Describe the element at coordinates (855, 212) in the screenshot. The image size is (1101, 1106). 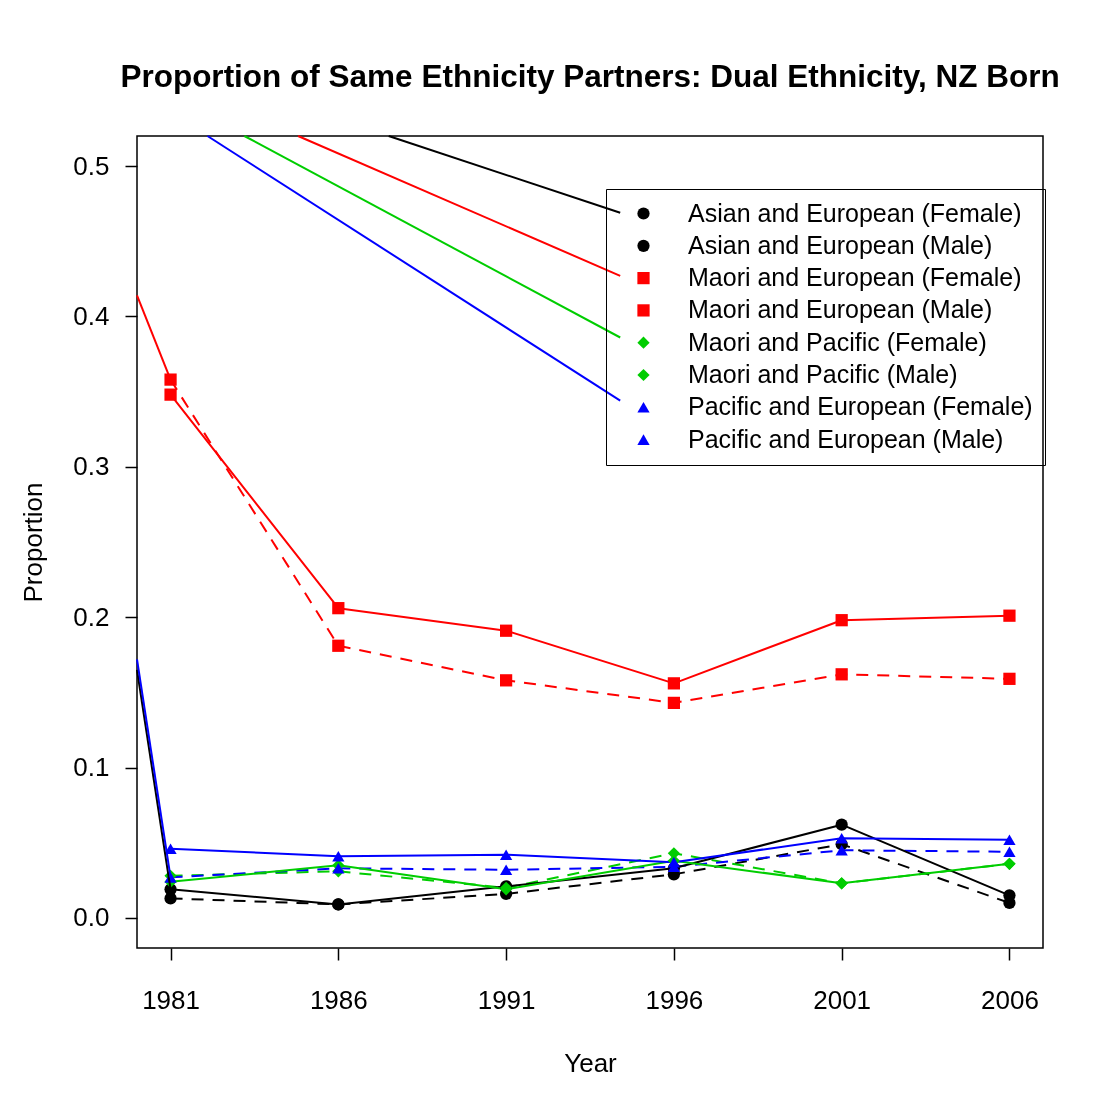
I see `legend-label: Asian and European (Female)` at that location.